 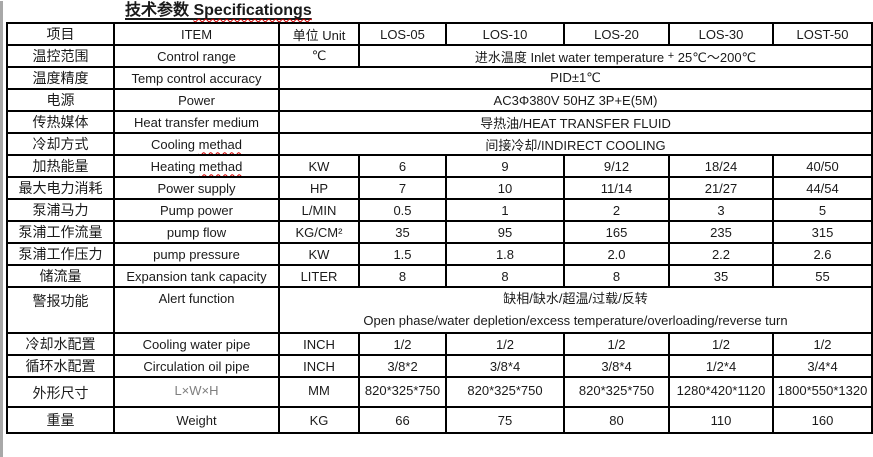 What do you see at coordinates (175, 166) in the screenshot?
I see `text-part: Heating` at bounding box center [175, 166].